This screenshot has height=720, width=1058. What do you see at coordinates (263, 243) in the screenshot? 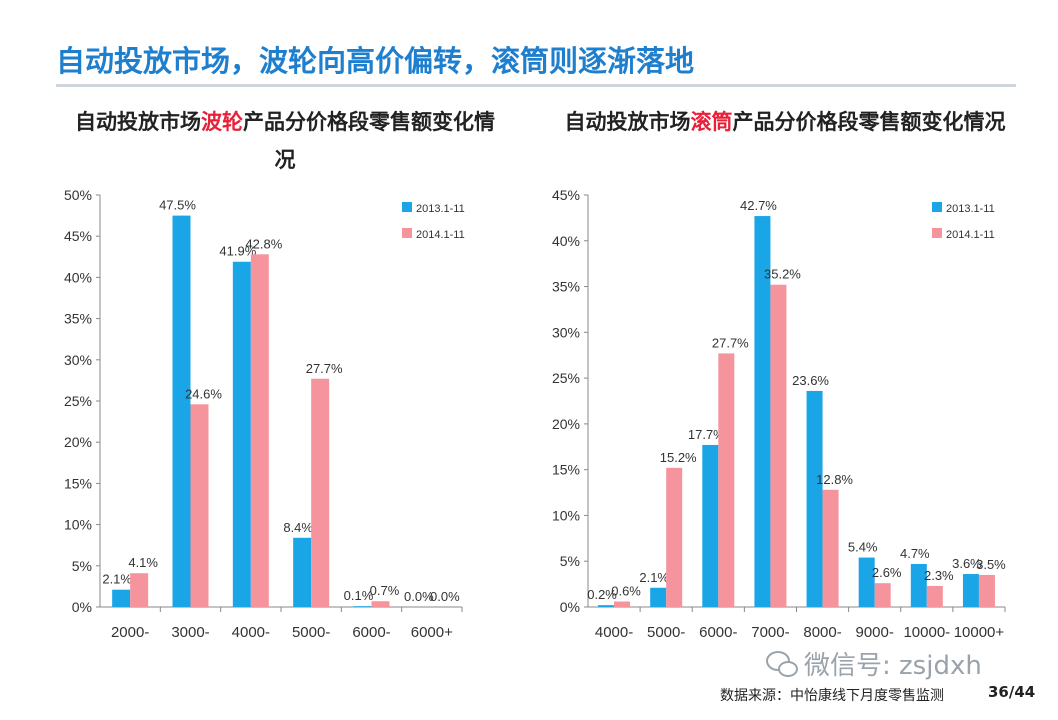
I see `left-data-label: 42.8%` at bounding box center [263, 243].